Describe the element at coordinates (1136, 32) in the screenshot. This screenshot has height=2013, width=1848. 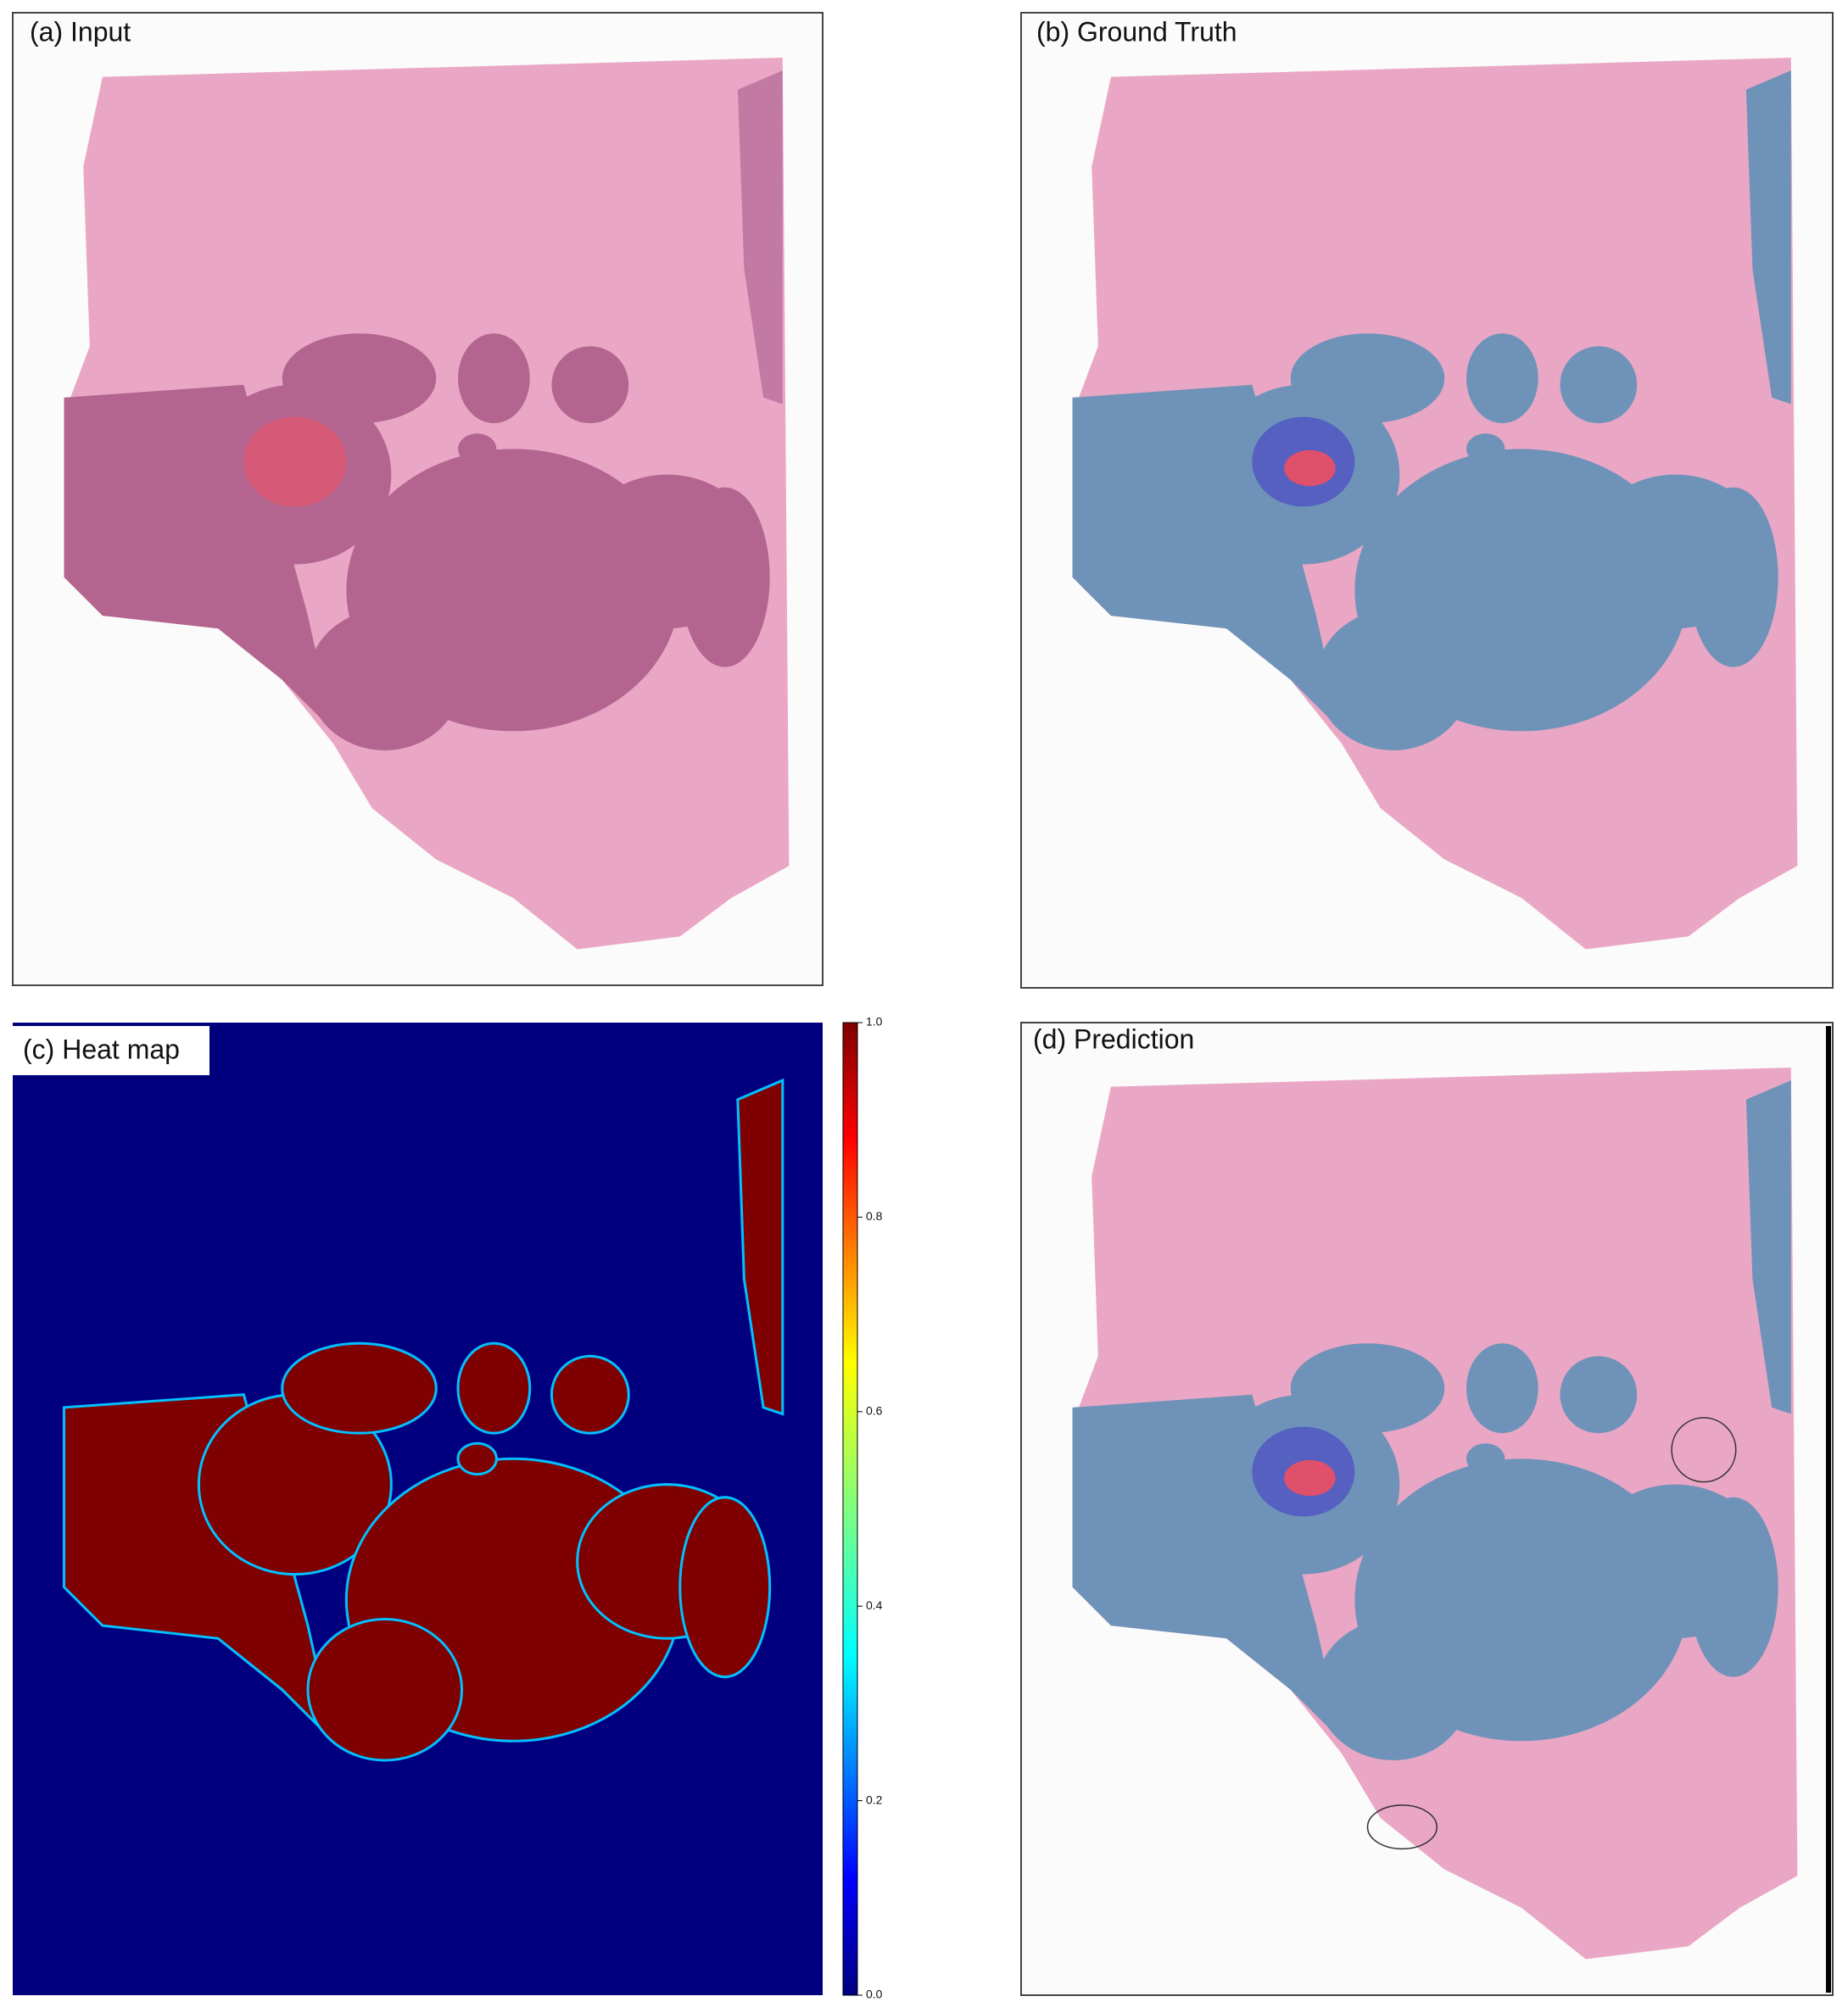
I see `panel-label: (b) Ground Truth` at that location.